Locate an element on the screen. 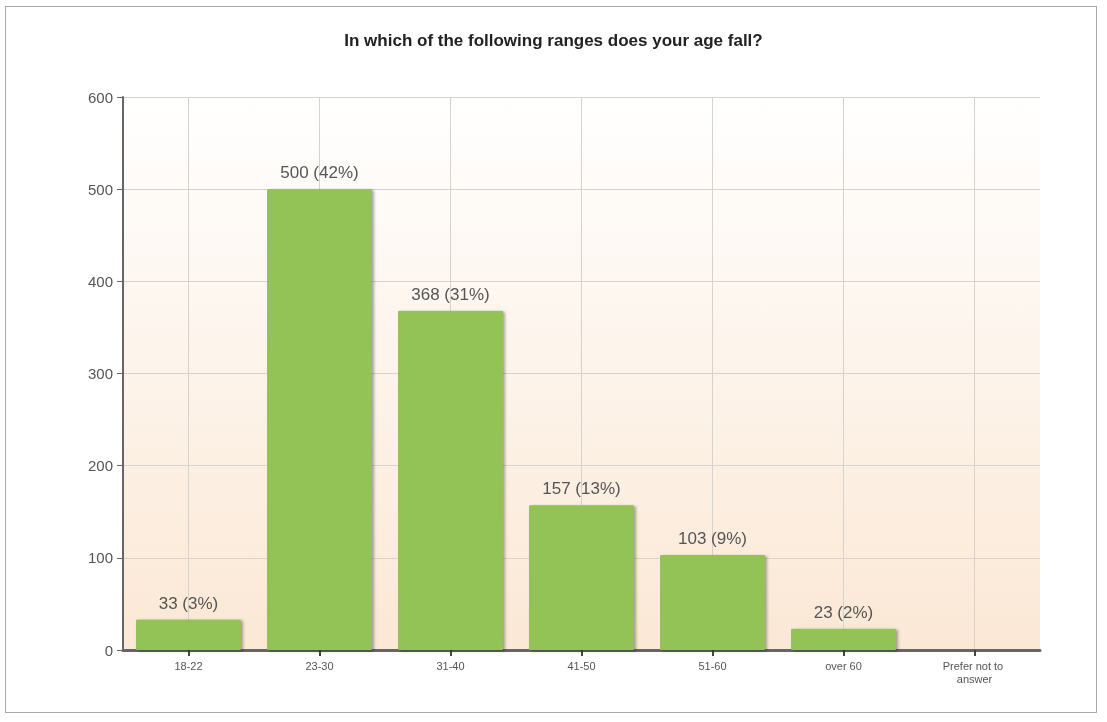 The image size is (1107, 722). data-label: 500 (42%) is located at coordinates (319, 173).